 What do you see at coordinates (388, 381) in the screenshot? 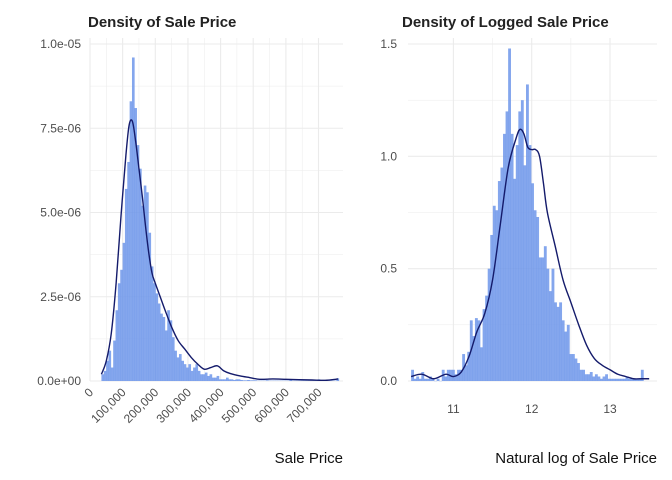
I see `y-tick-label: 0.0` at bounding box center [388, 381].